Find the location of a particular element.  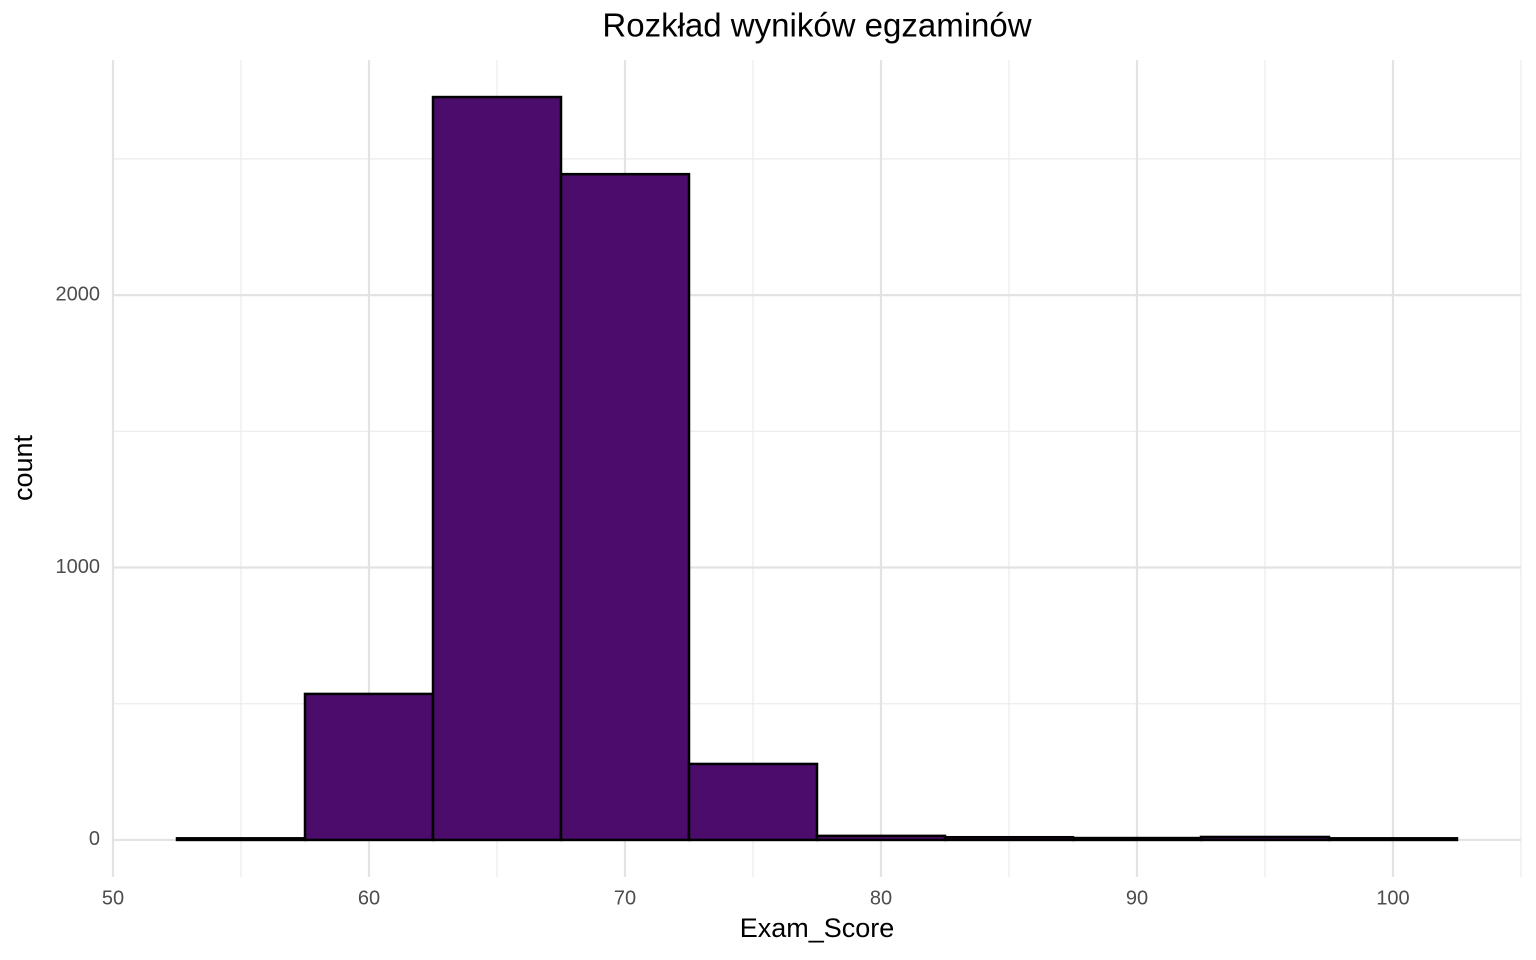

y-tick-label: 2000 is located at coordinates (78, 294).